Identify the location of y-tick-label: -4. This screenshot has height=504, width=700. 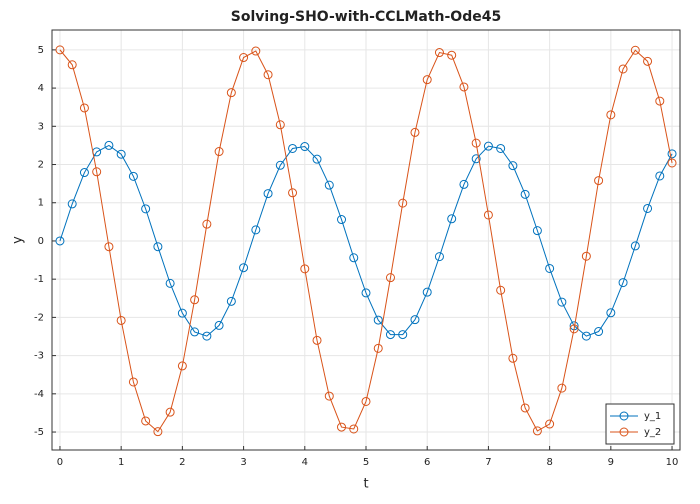
(39, 394).